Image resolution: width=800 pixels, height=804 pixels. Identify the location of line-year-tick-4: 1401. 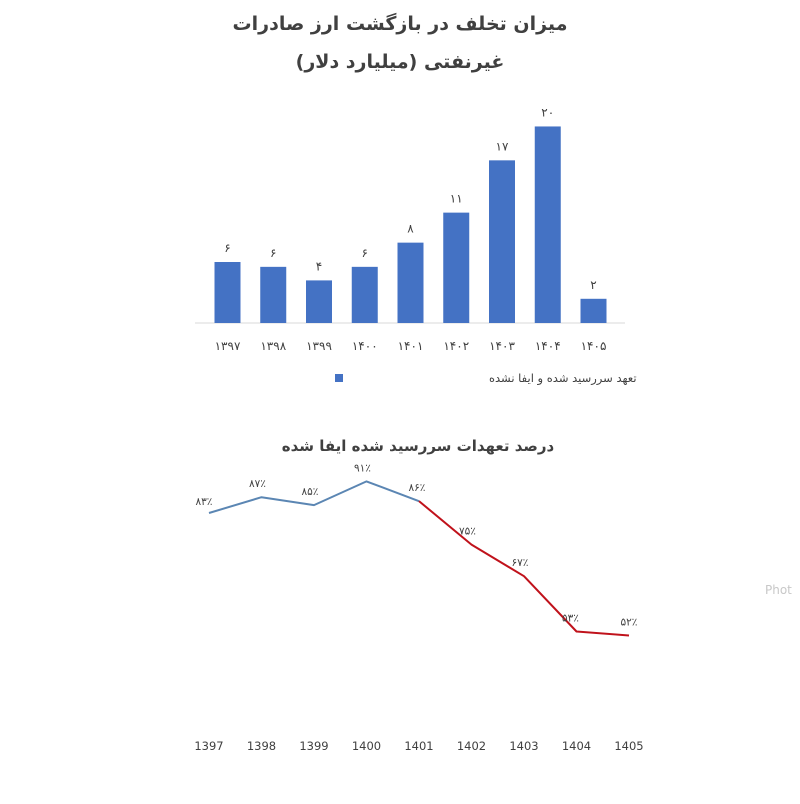
(418, 746).